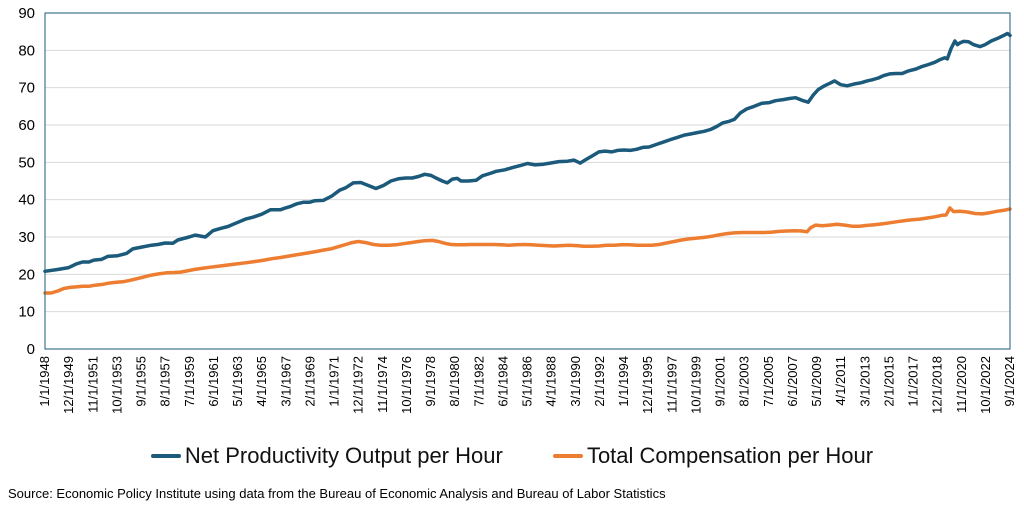 Image resolution: width=1024 pixels, height=513 pixels. What do you see at coordinates (343, 455) in the screenshot?
I see `legend-label-productivity: Net Productivity Output per Hour` at bounding box center [343, 455].